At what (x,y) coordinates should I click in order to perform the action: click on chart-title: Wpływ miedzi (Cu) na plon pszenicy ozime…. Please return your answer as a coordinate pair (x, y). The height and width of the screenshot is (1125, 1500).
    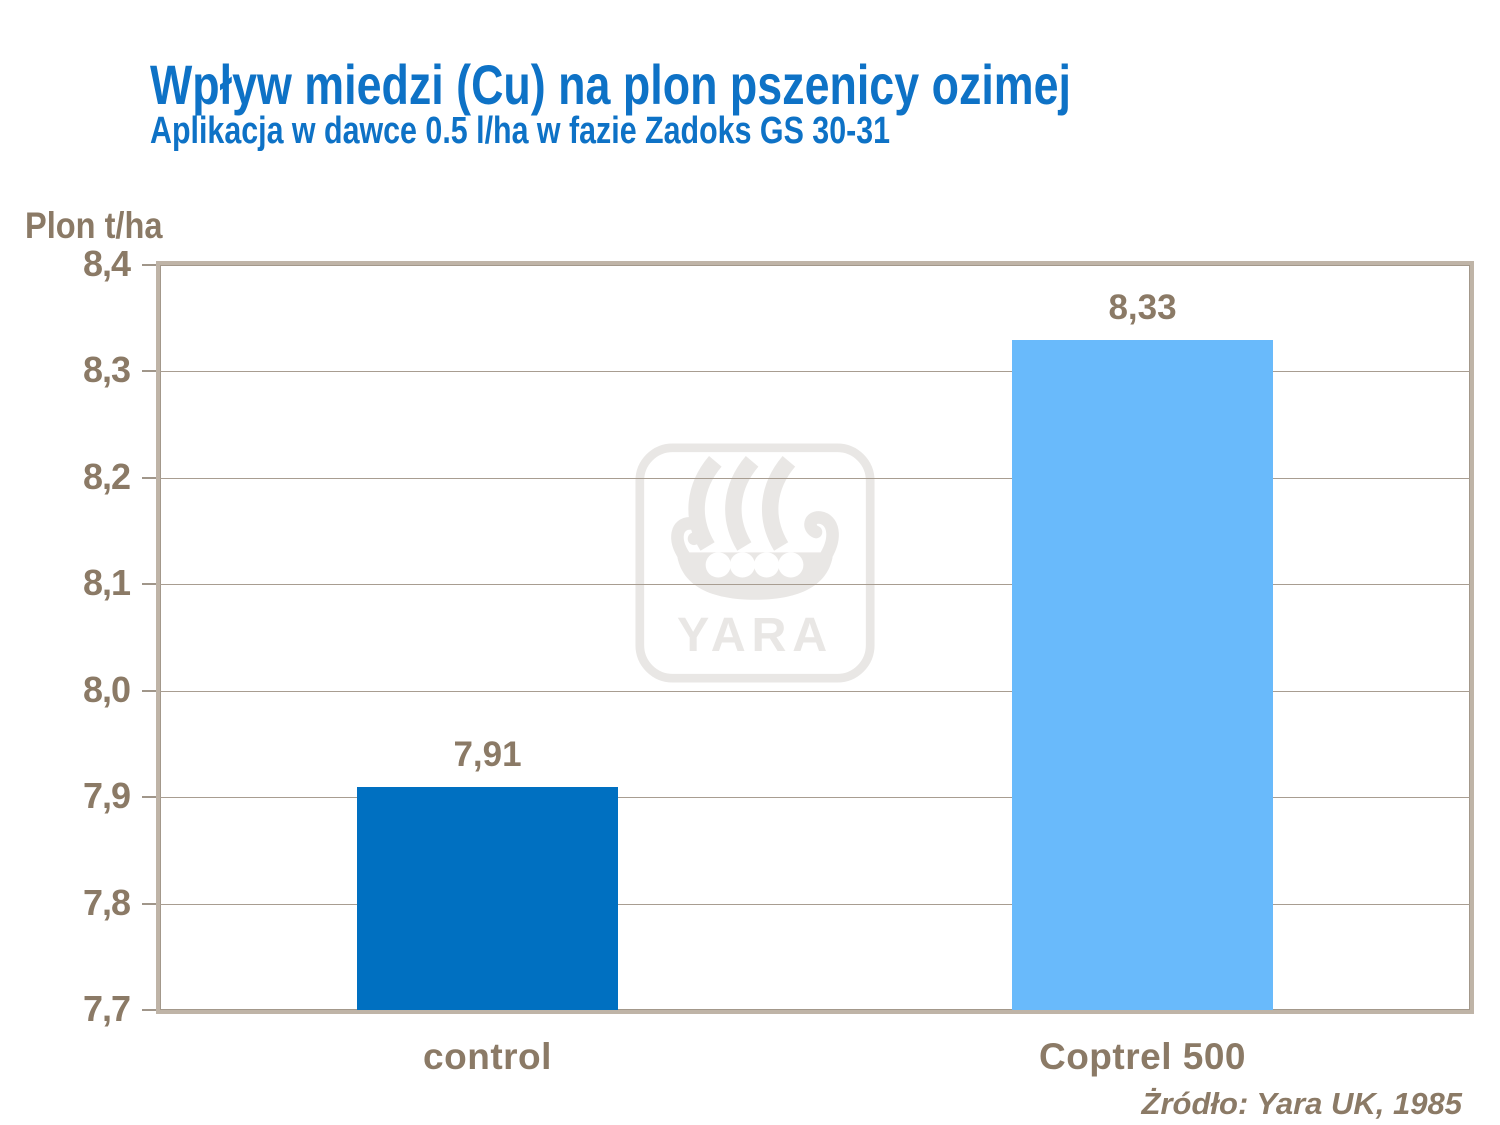
    Looking at the image, I should click on (610, 84).